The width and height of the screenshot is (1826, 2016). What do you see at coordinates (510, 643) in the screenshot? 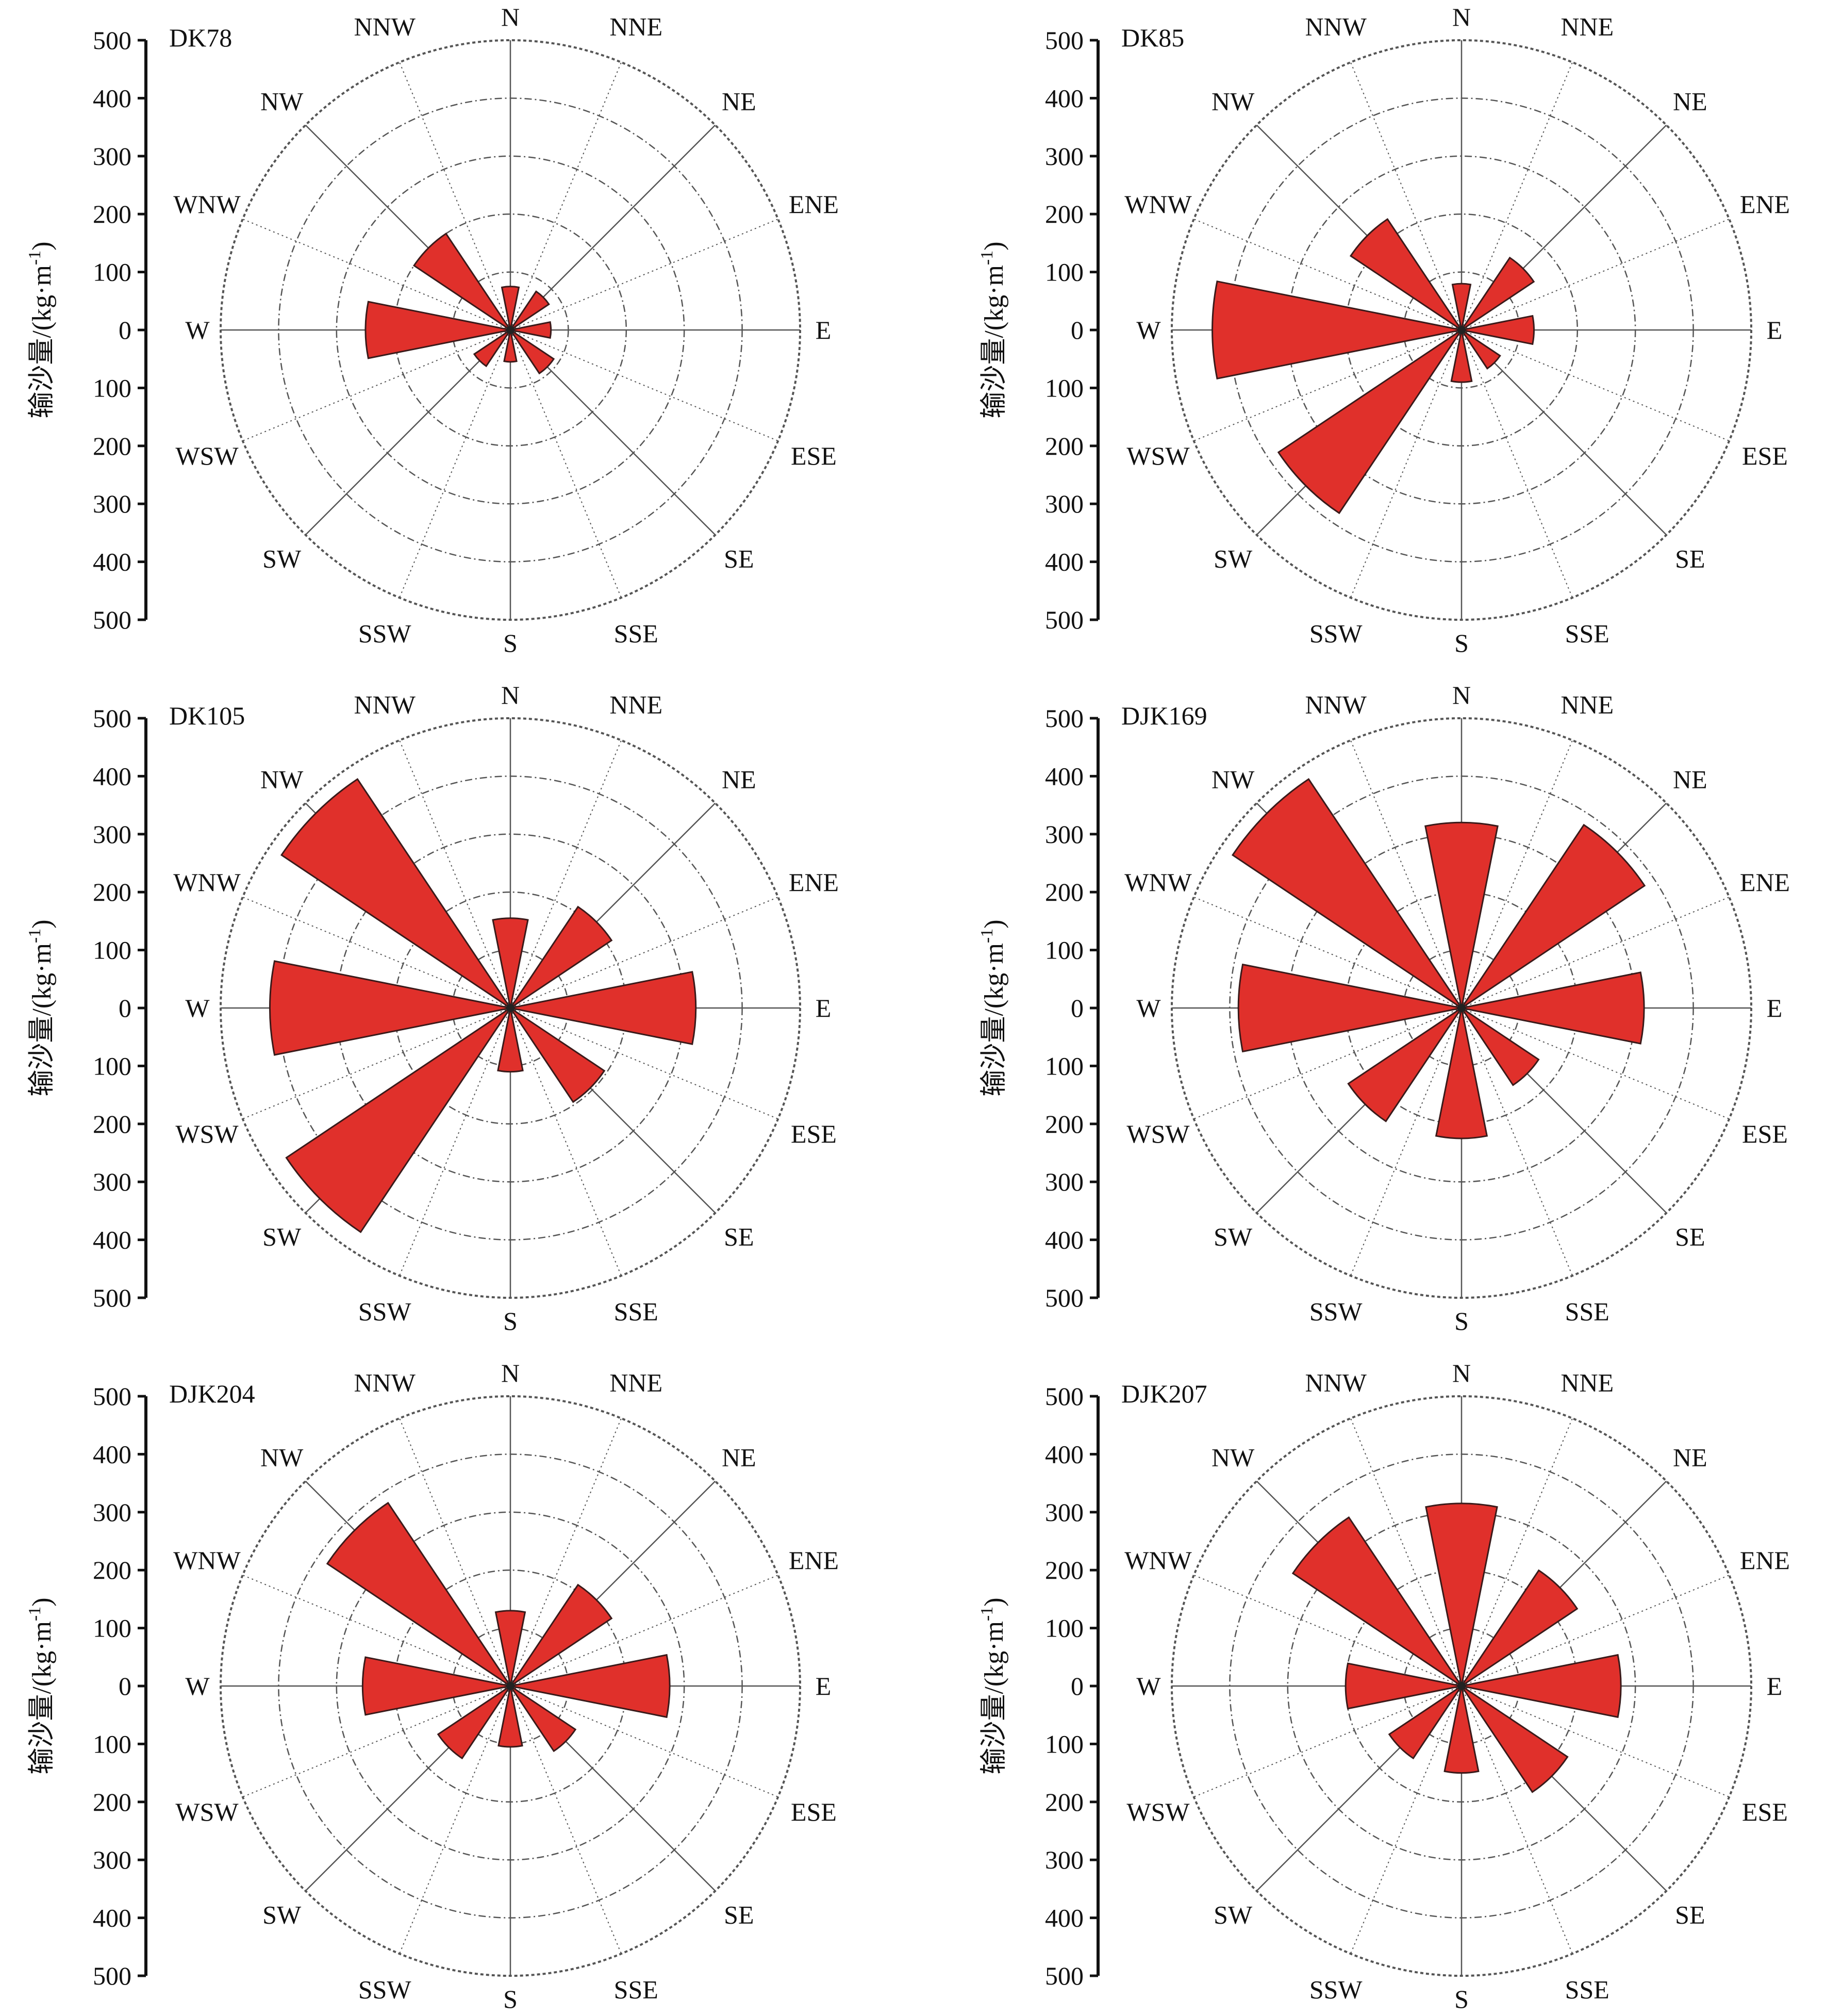
I see `direction-label-S: S` at bounding box center [510, 643].